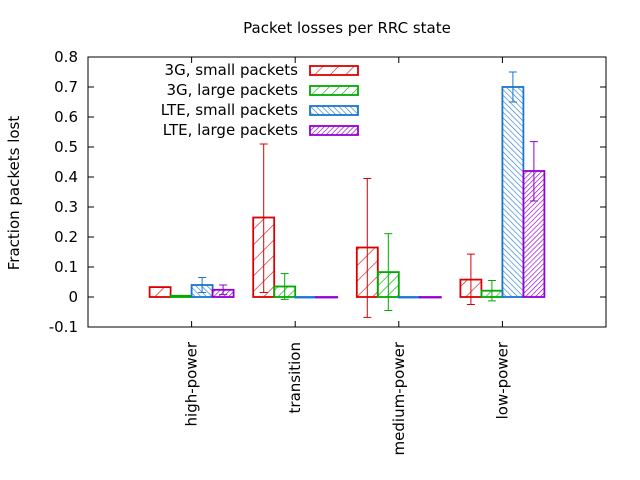  I want to click on category-label: high-power, so click(192, 383).